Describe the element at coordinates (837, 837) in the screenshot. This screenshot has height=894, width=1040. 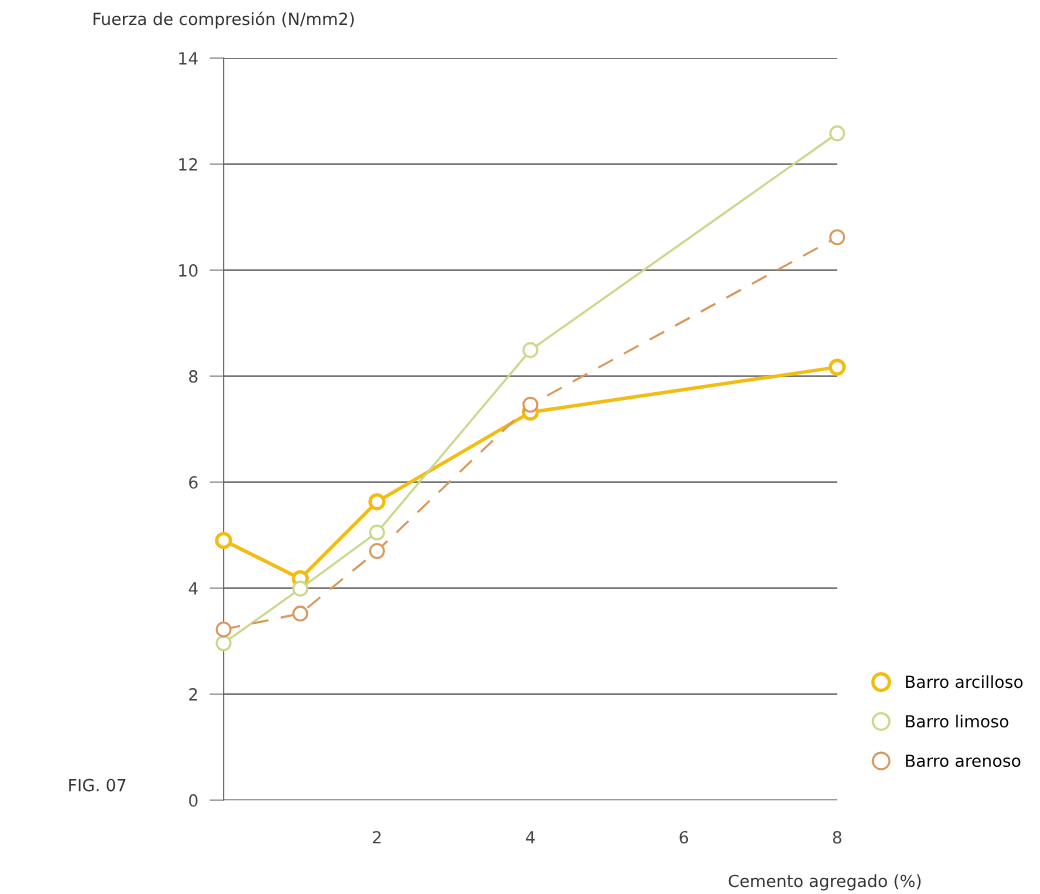
I see `x-tick-label: 8` at that location.